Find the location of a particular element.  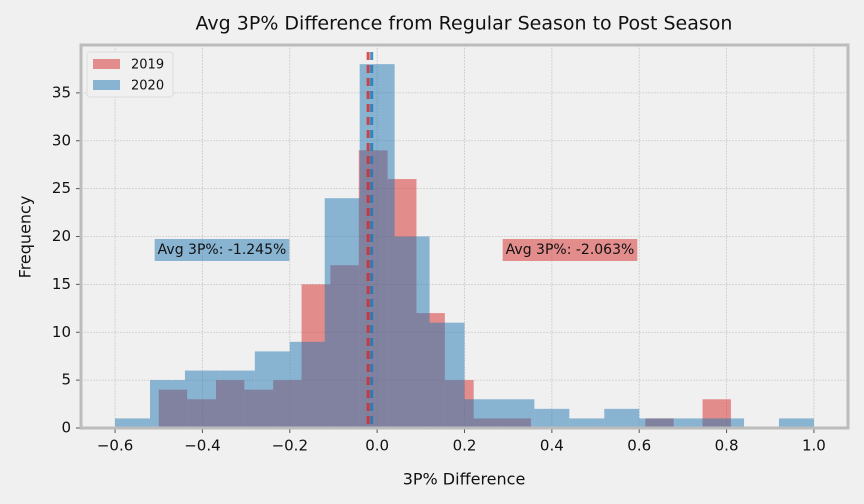

x-tick-label: −0.2 is located at coordinates (290, 446).